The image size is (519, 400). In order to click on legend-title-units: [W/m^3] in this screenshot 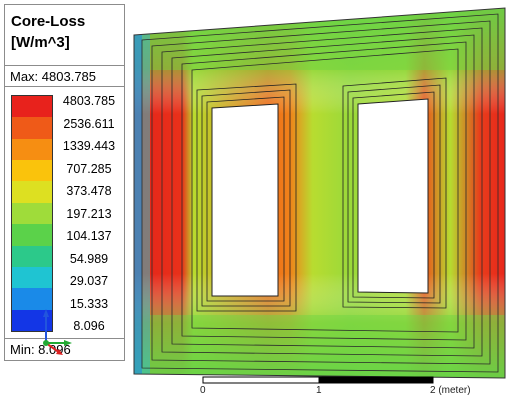, I will do `click(40, 42)`.